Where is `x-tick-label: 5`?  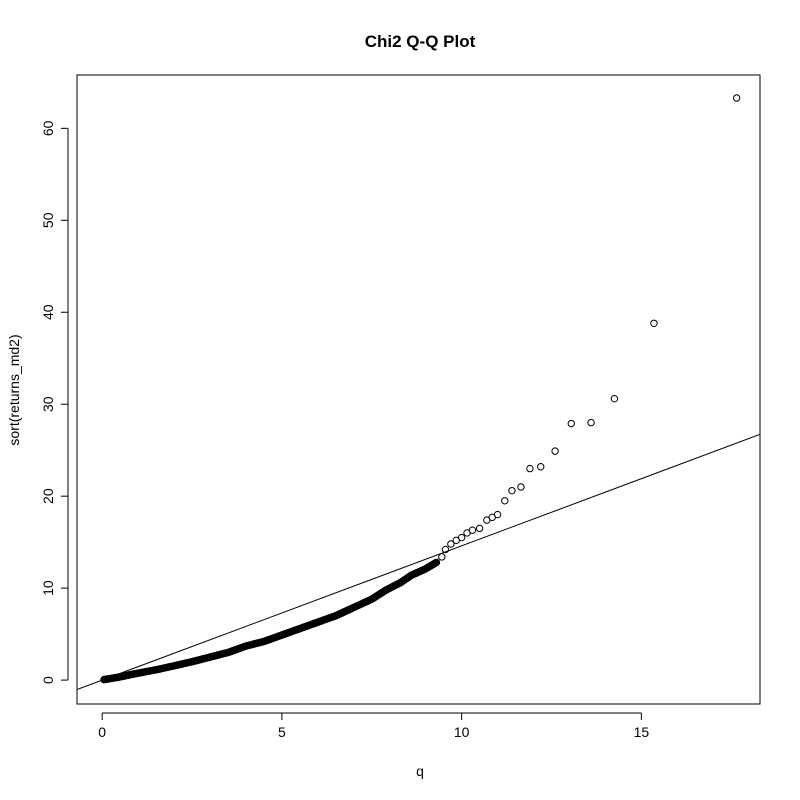
x-tick-label: 5 is located at coordinates (282, 732).